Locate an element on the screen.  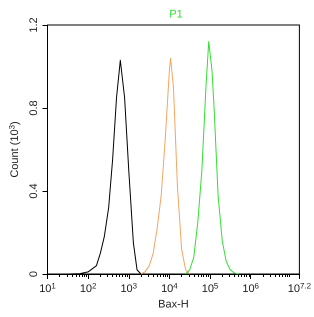
text: P1 is located at coordinates (176, 14).